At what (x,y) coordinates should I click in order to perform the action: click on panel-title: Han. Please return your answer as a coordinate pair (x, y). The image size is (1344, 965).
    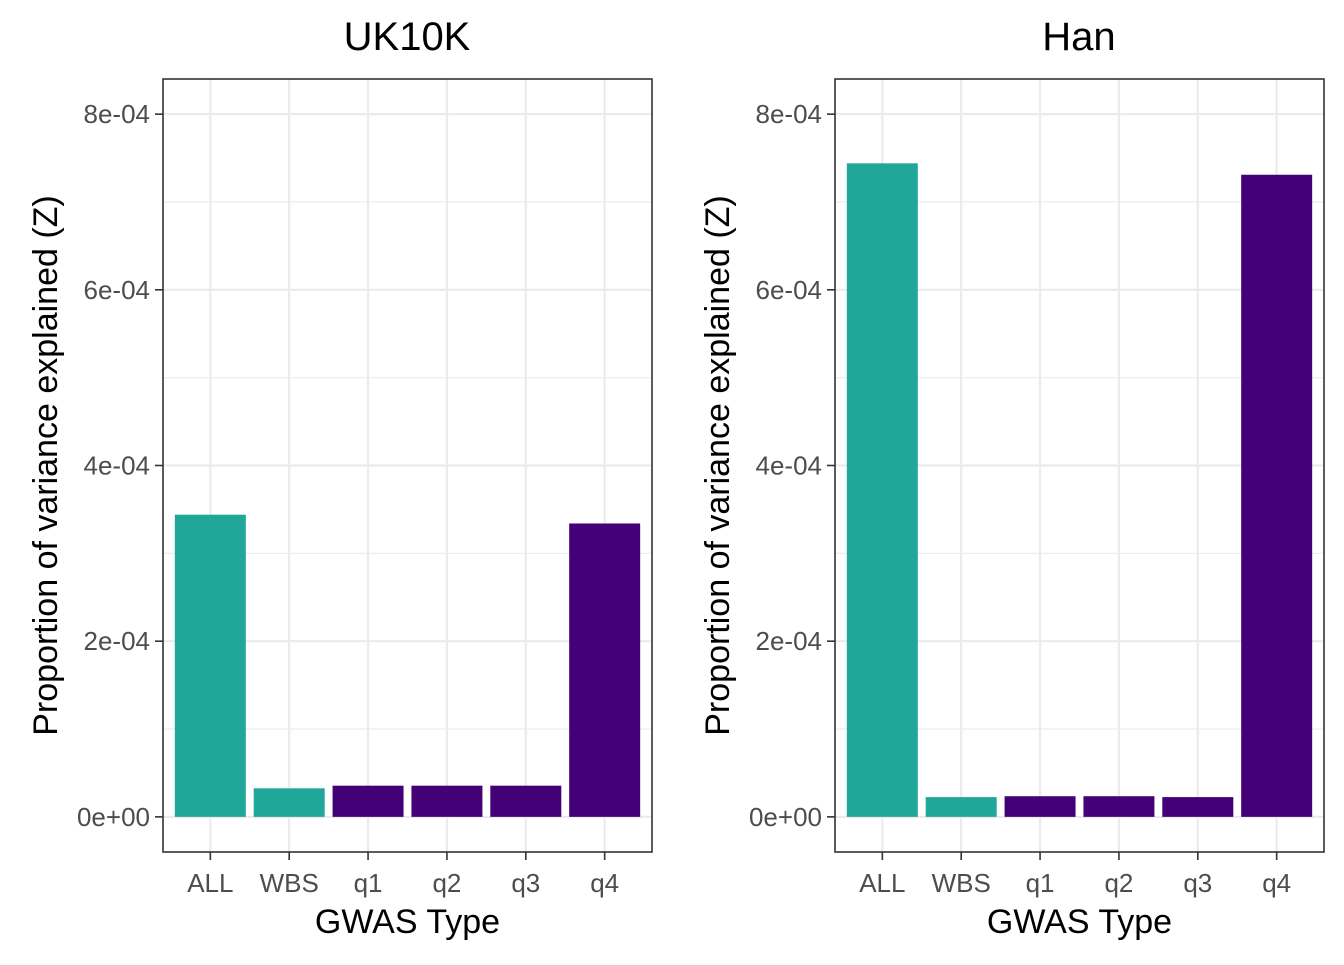
    Looking at the image, I should click on (1078, 37).